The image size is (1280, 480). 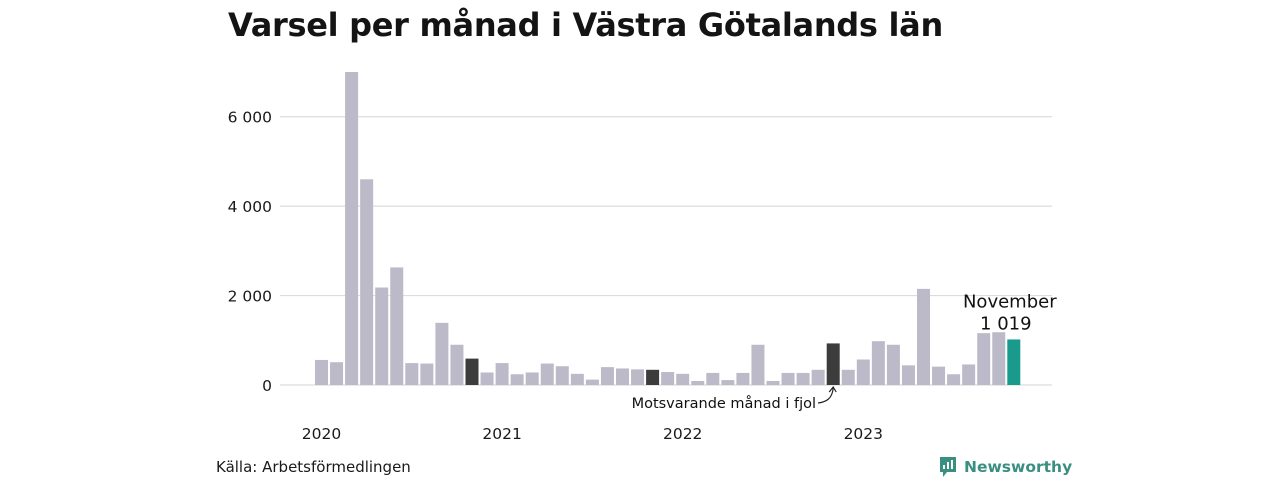 What do you see at coordinates (250, 118) in the screenshot?
I see `y-tick-label: 6 000` at bounding box center [250, 118].